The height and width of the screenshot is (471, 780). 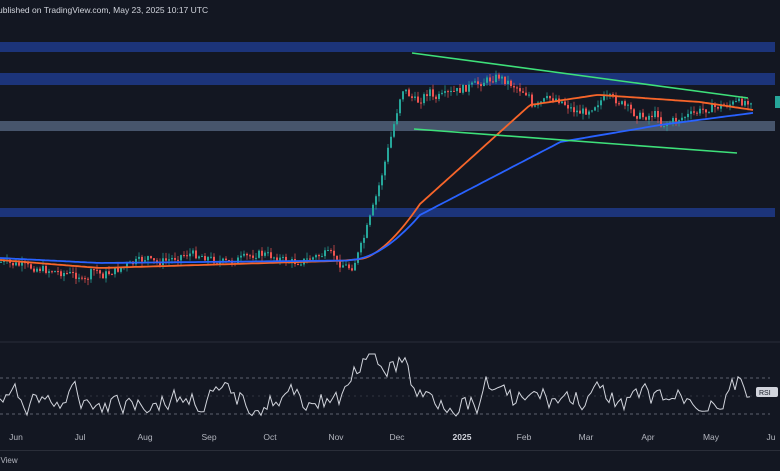 What do you see at coordinates (524, 437) in the screenshot?
I see `x-tick-label: Feb` at bounding box center [524, 437].